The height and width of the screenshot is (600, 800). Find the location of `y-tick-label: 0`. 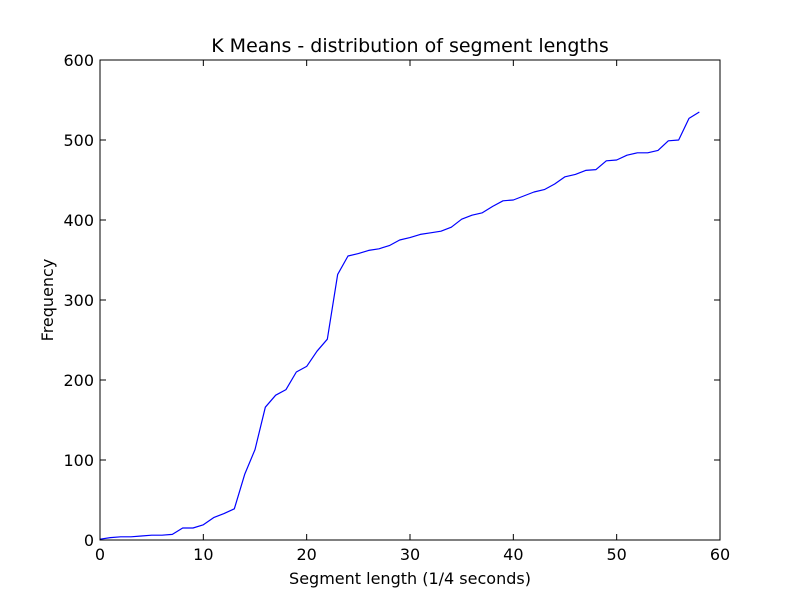

y-tick-label: 0 is located at coordinates (89, 540).